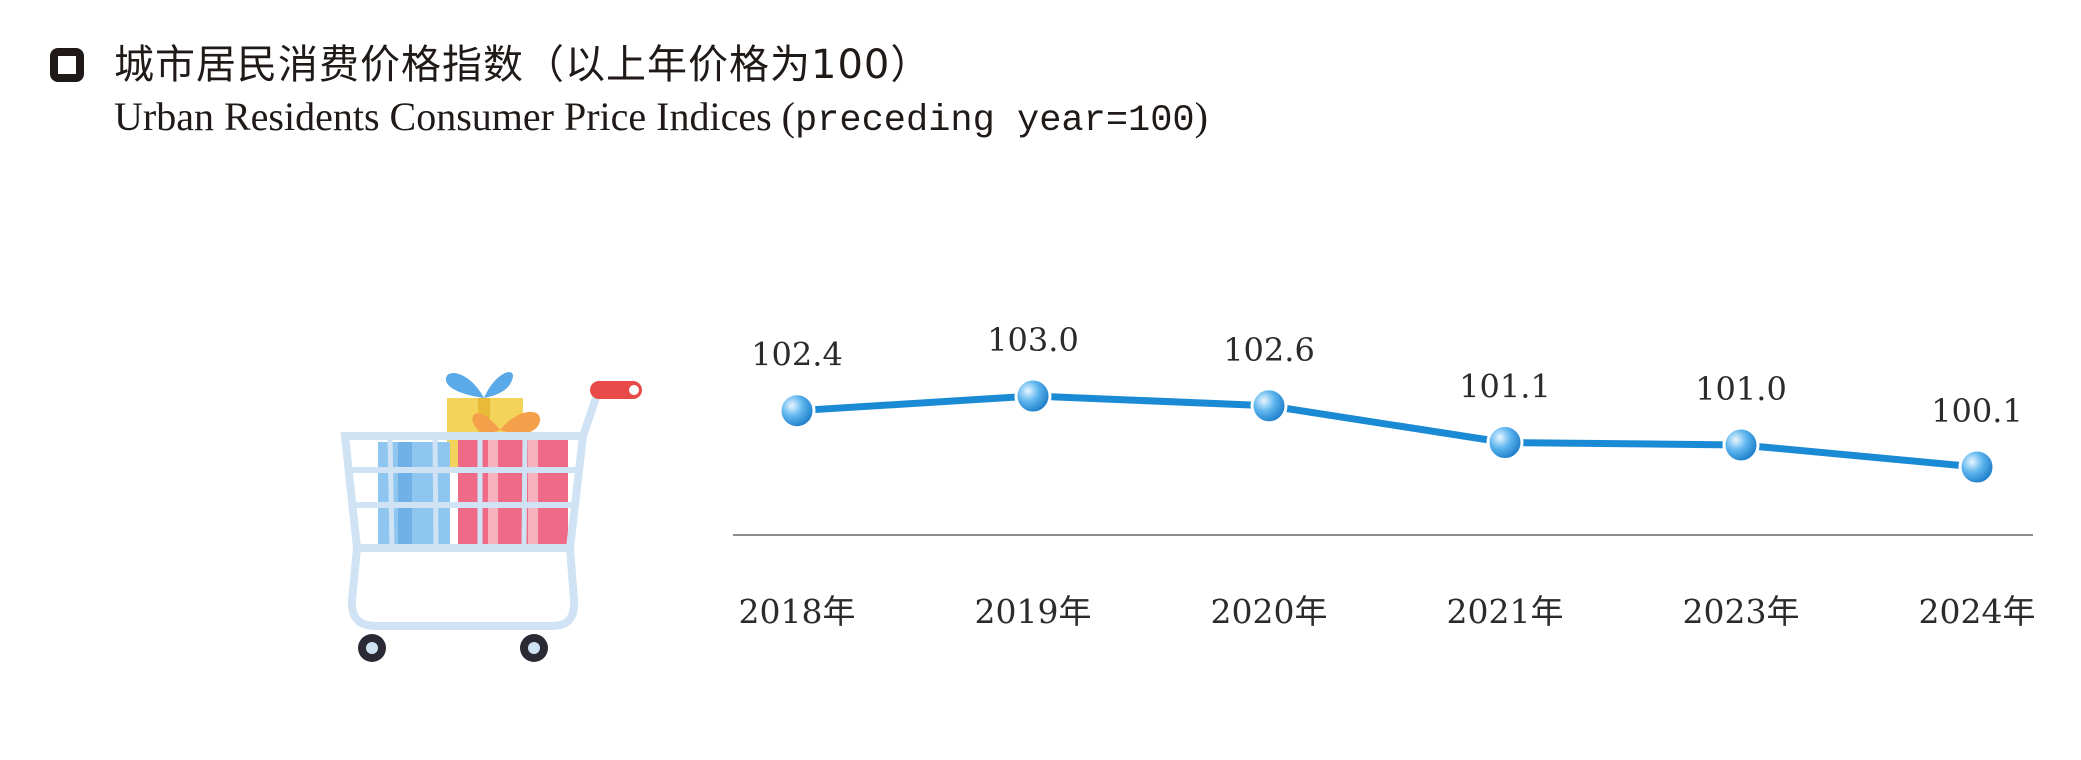 This screenshot has height=760, width=2081. I want to click on title-row: 城市居民消费价格指数（以上年价格为100）, so click(490, 65).